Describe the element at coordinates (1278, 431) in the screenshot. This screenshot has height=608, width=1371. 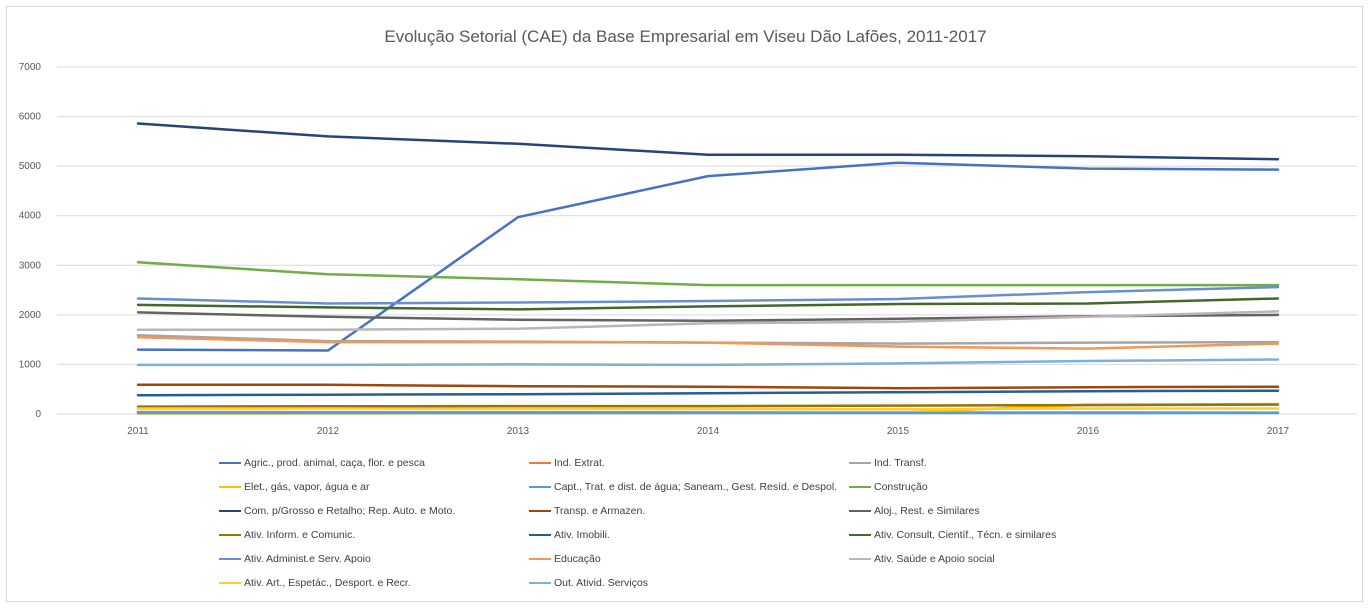
I see `x-tick-label: 2017` at that location.